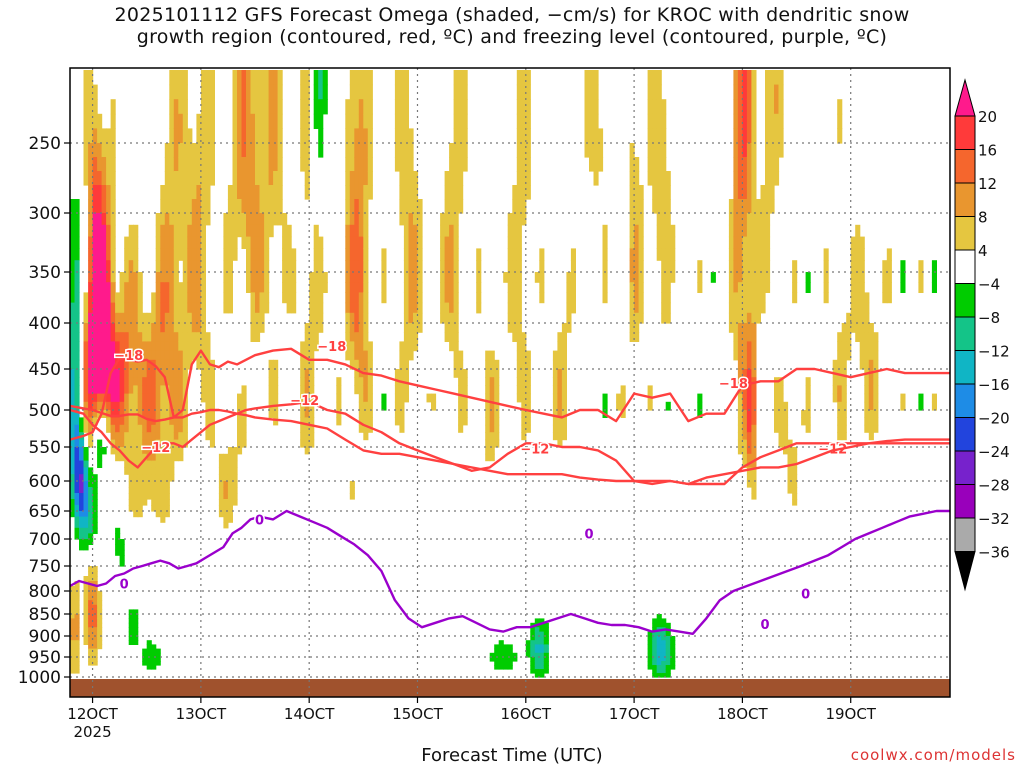 The height and width of the screenshot is (768, 1024). What do you see at coordinates (994, 419) in the screenshot?
I see `colorbar-label: −20` at bounding box center [994, 419].